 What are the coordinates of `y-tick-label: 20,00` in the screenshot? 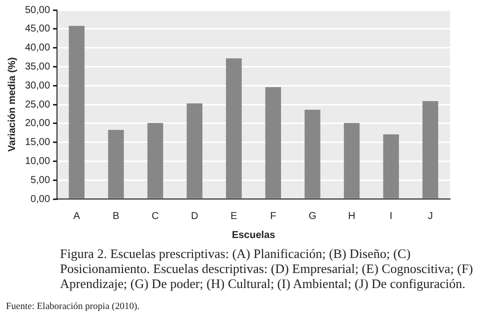 It's located at (37, 124).